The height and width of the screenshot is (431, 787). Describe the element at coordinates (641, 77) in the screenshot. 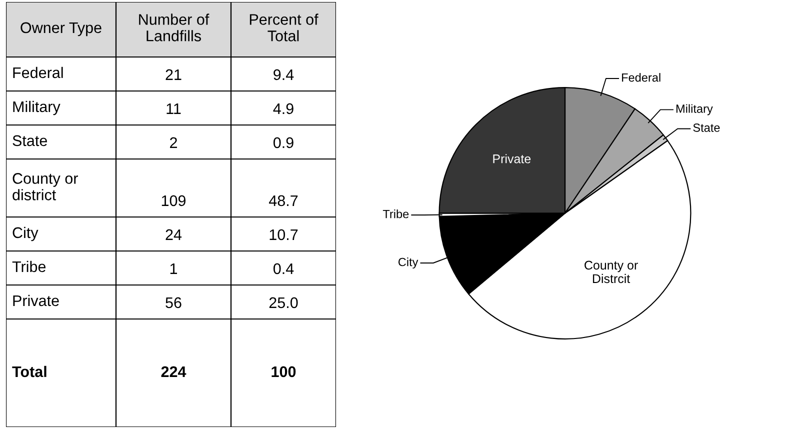

I see `slice-label: Federal` at that location.